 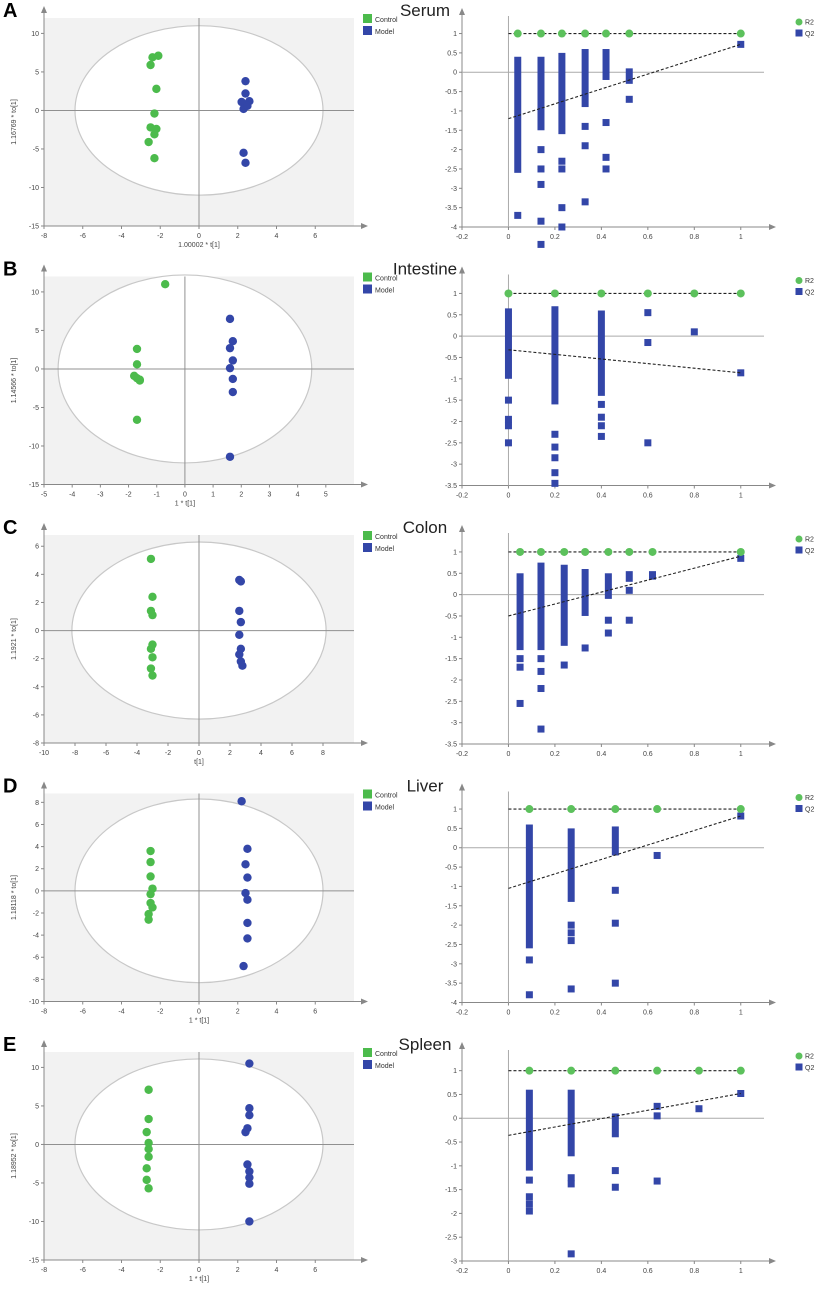 What do you see at coordinates (37, 847) in the screenshot?
I see `y-tick-label: 4` at bounding box center [37, 847].